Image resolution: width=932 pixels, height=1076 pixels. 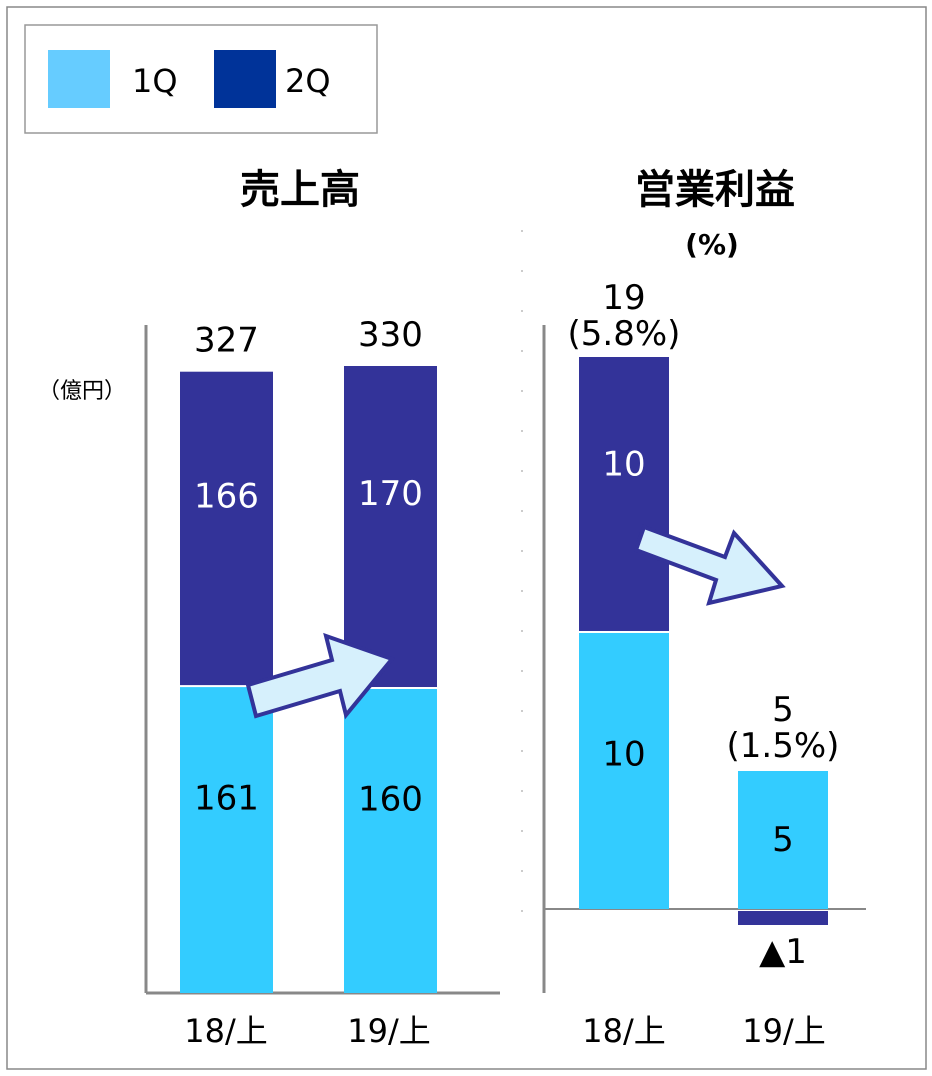 I want to click on sales-title: 売上高, so click(x=300, y=190).